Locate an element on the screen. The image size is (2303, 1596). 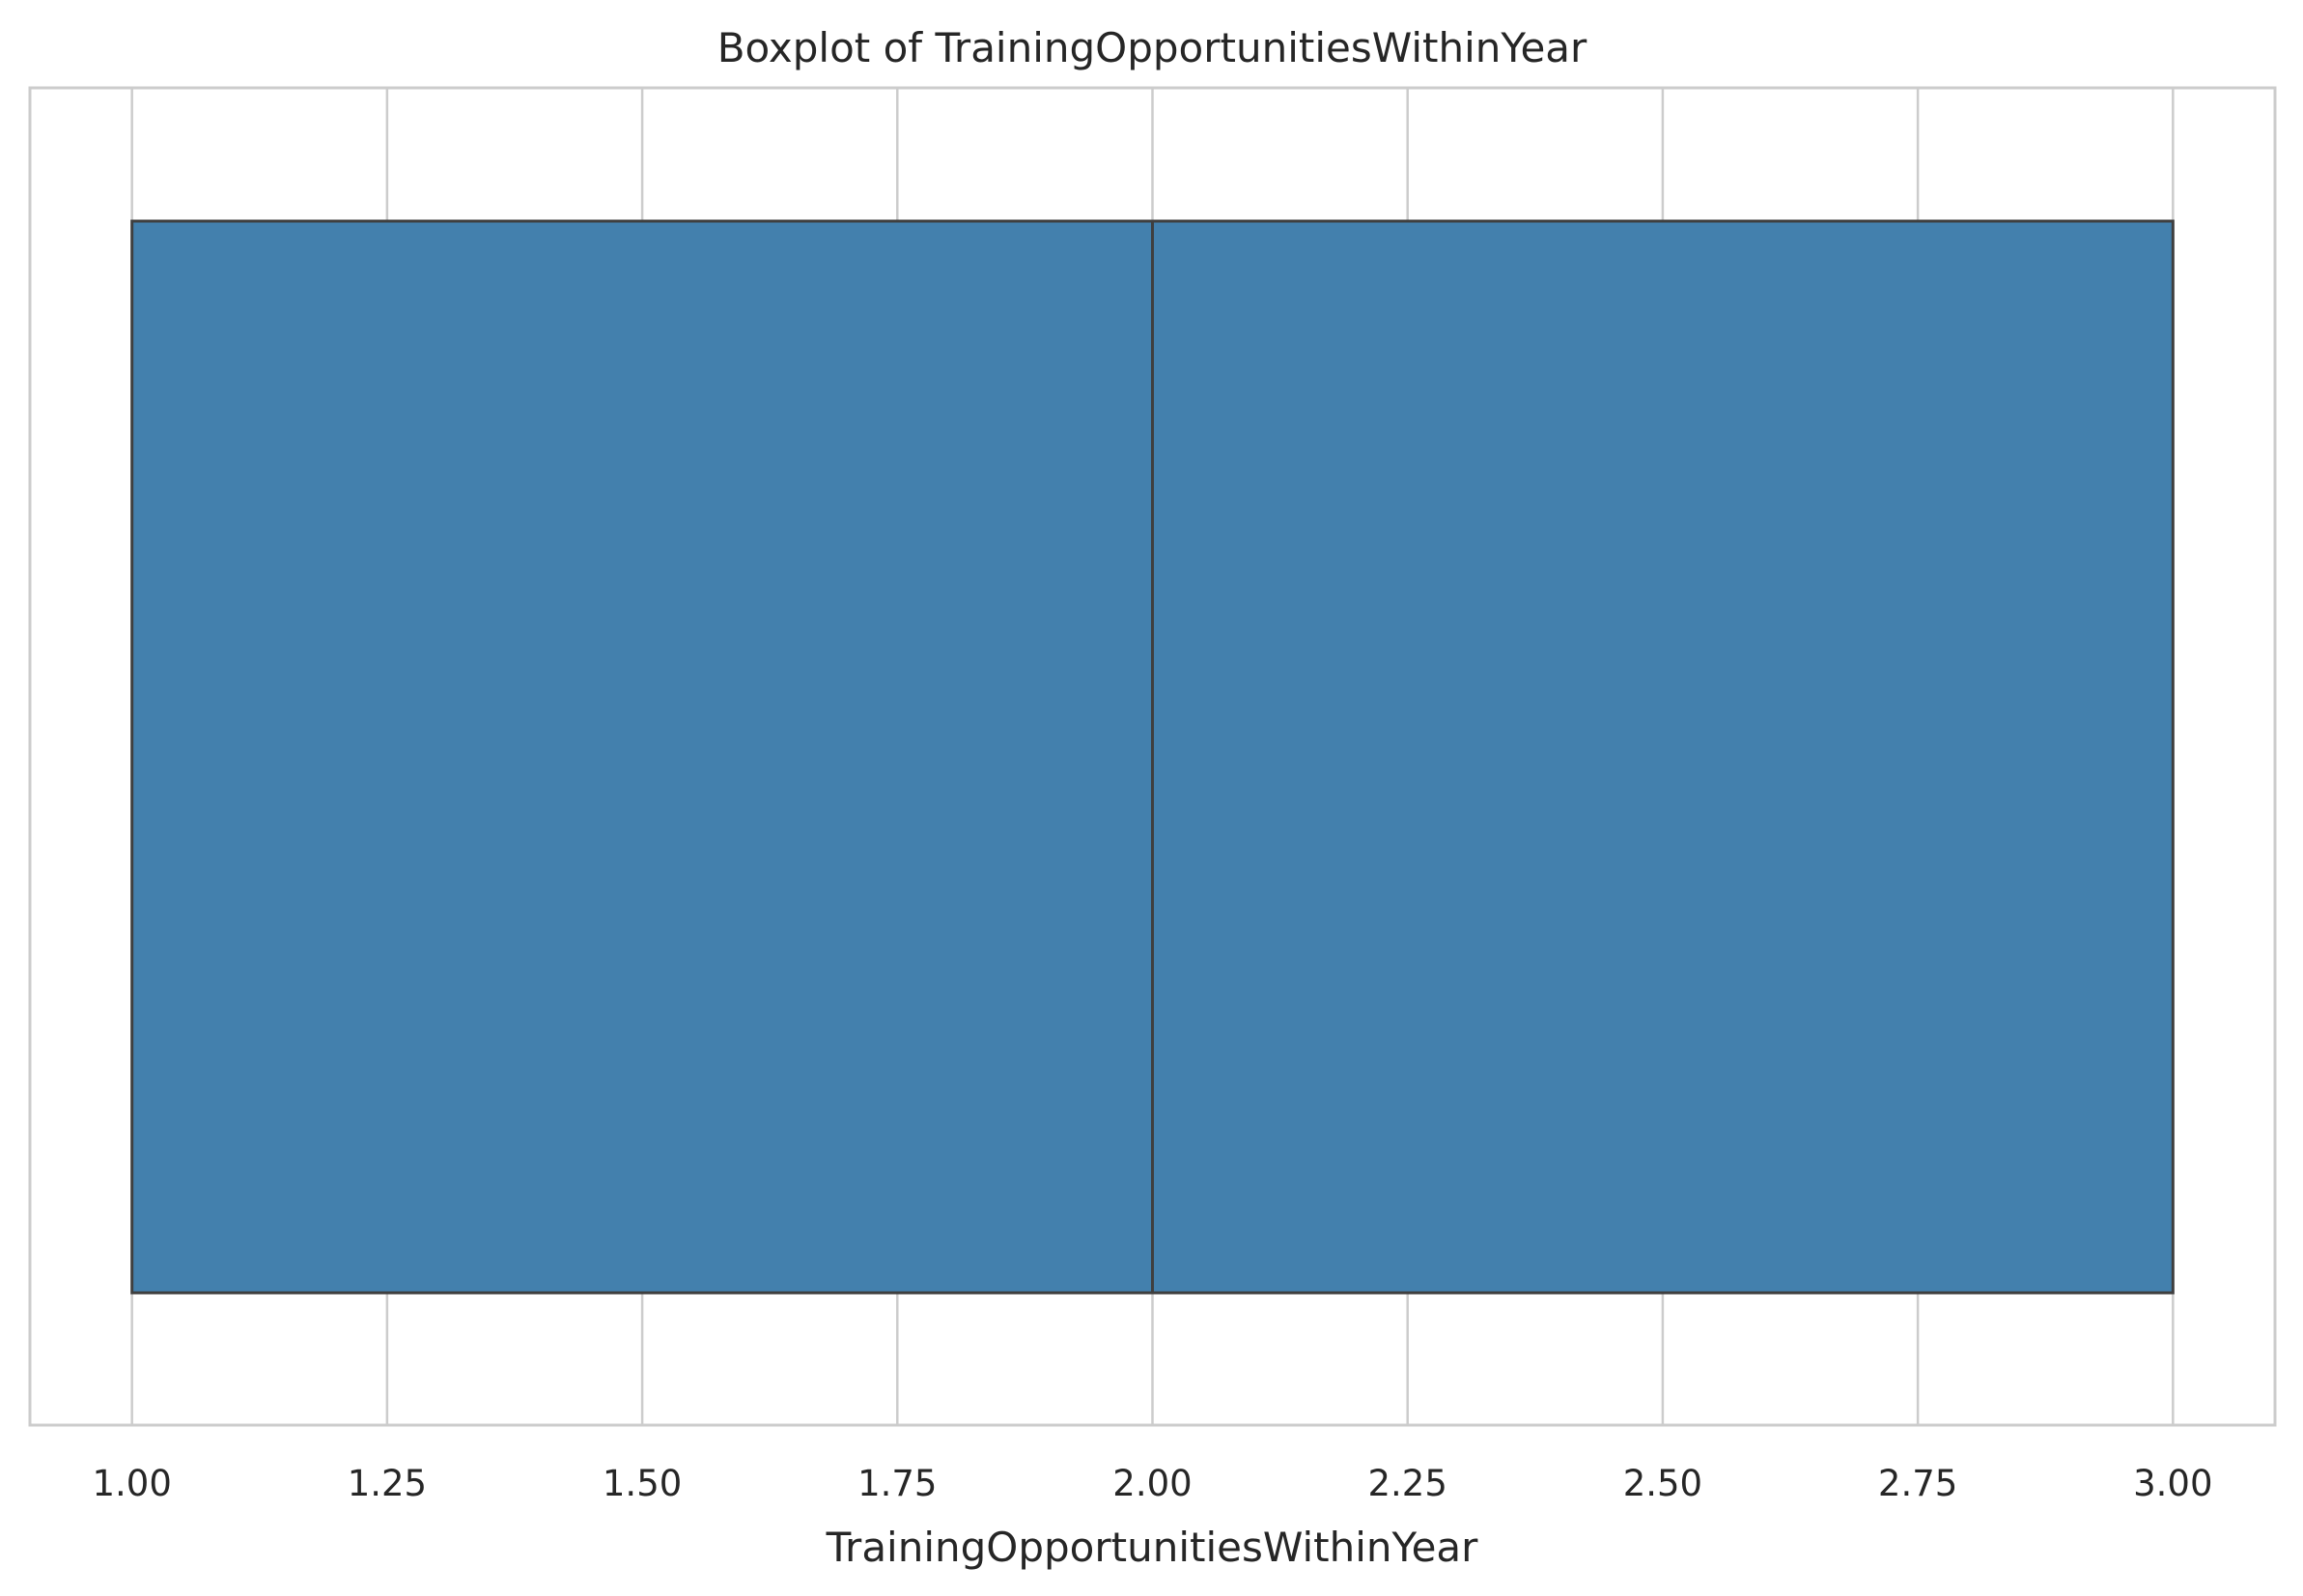
x-tick-label: 1.25 is located at coordinates (387, 1483).